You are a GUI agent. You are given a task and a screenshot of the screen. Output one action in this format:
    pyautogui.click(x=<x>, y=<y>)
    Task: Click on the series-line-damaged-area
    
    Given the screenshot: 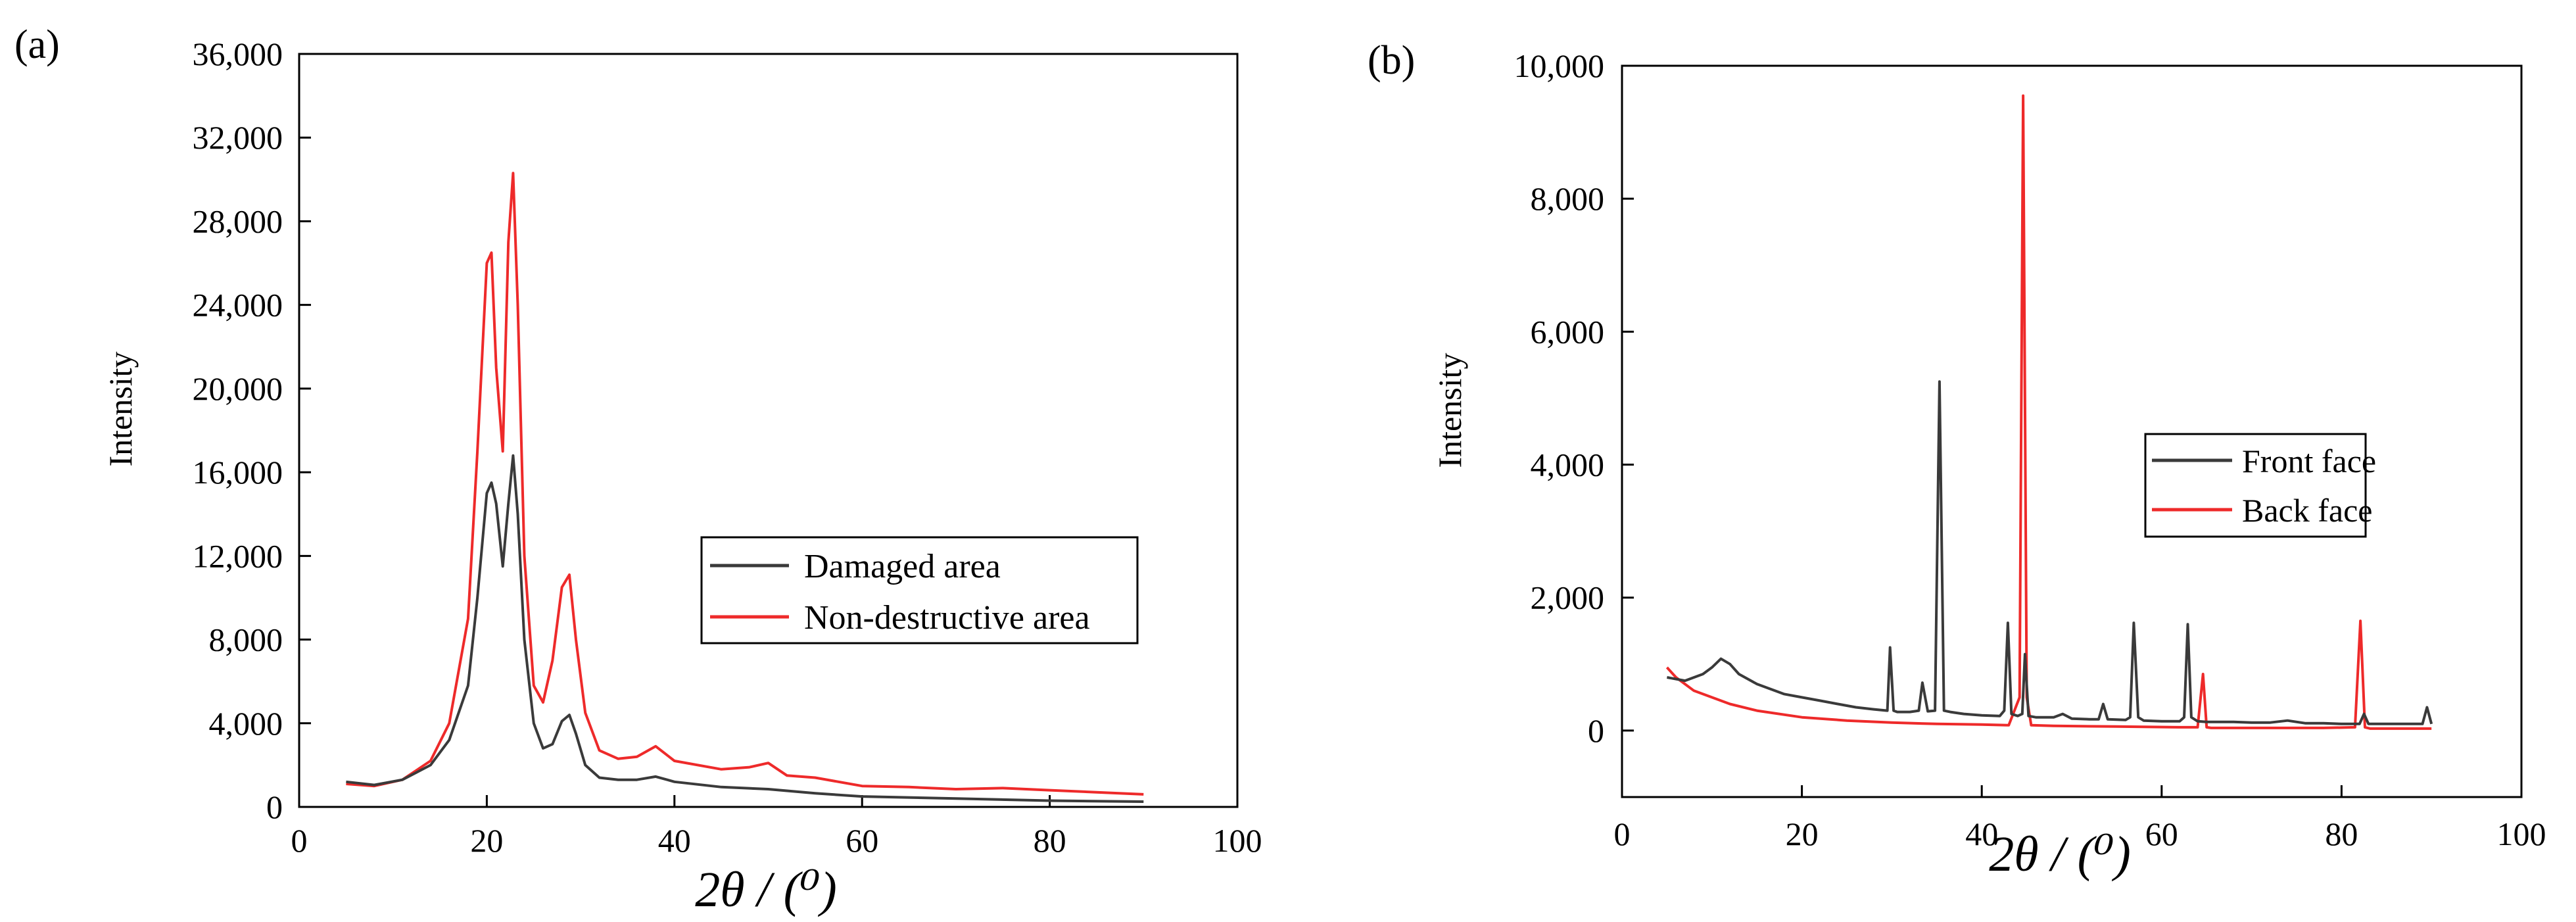 What is the action you would take?
    pyautogui.click(x=745, y=628)
    